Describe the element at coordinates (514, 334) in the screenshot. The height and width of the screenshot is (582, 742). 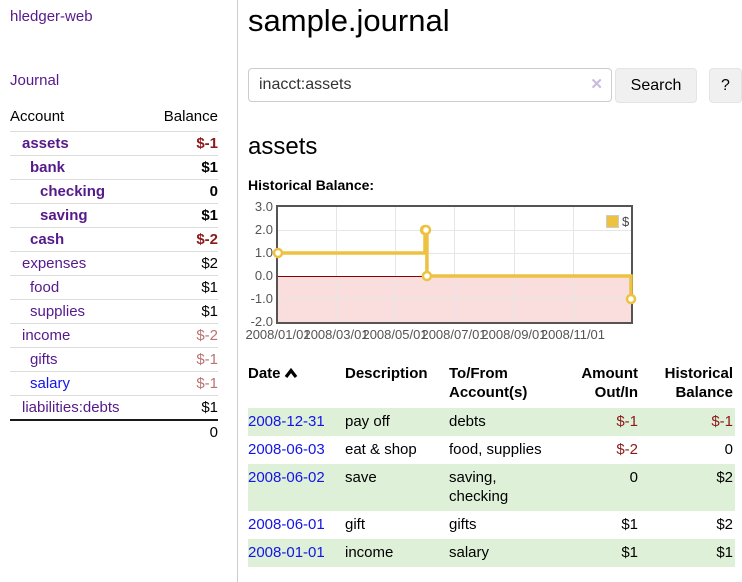
I see `x-axis-tick-label: 2008/09/01` at that location.